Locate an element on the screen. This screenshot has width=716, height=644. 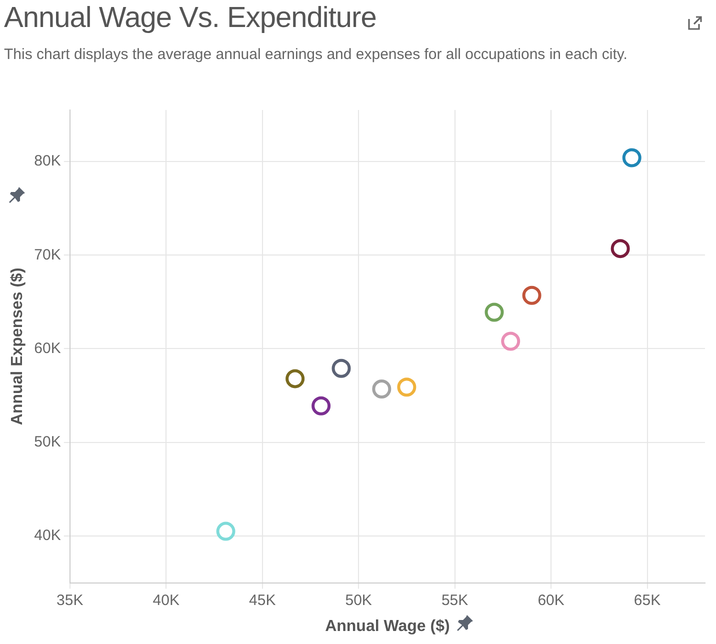
x-tick-label: 40K is located at coordinates (166, 600).